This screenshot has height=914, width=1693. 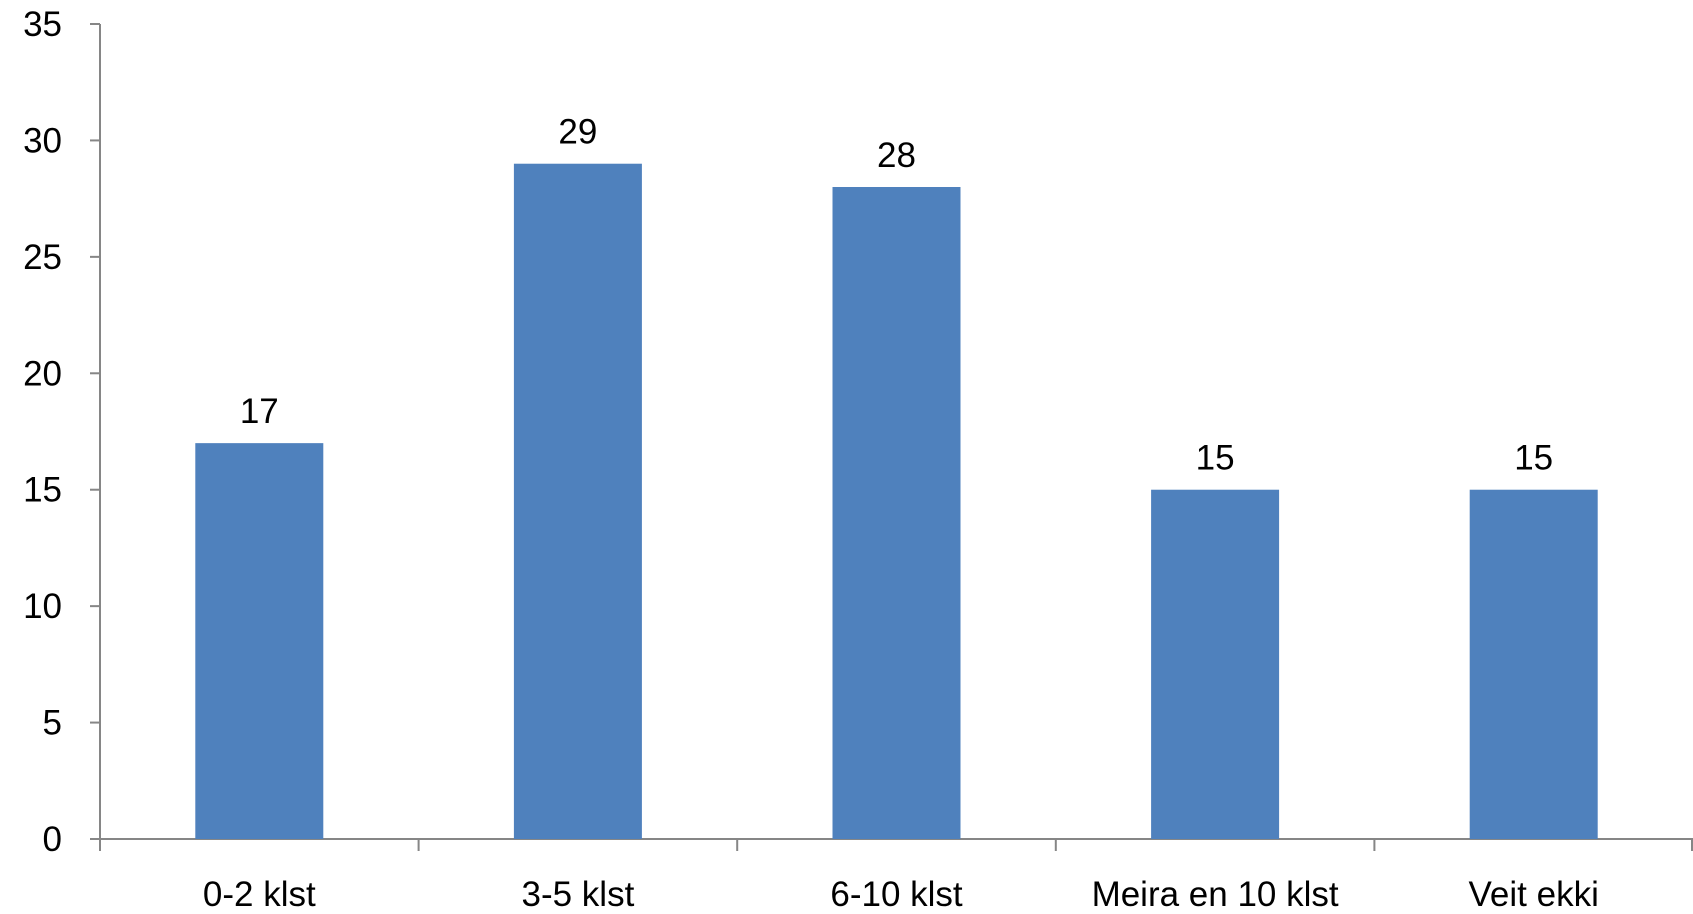 What do you see at coordinates (896, 894) in the screenshot?
I see `x-category-label: 6-10 klst` at bounding box center [896, 894].